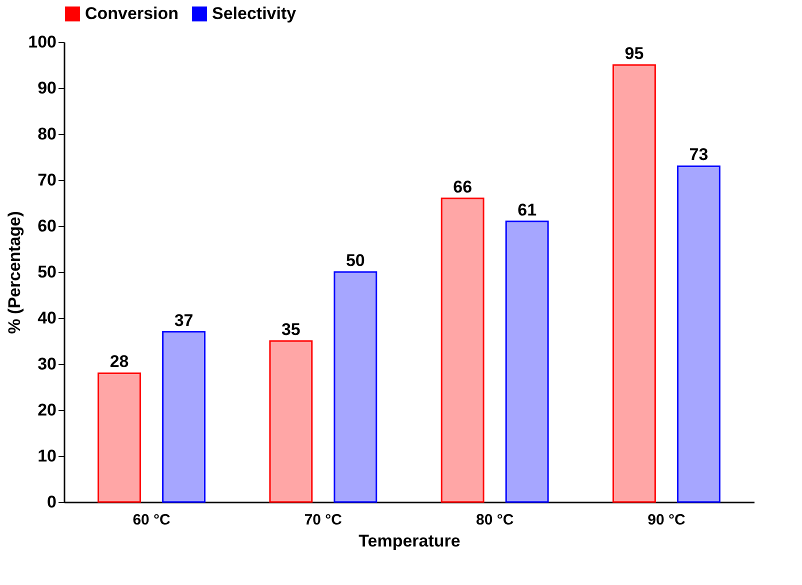  Describe the element at coordinates (47, 318) in the screenshot. I see `y-tick-label: 40` at that location.